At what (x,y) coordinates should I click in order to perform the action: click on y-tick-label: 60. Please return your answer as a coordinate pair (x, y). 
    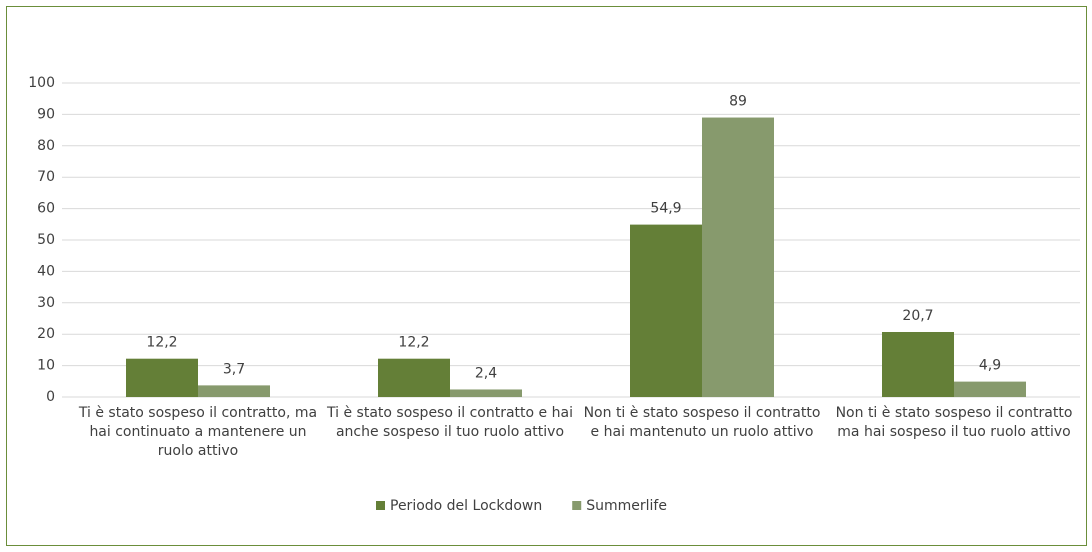
    Looking at the image, I should click on (46, 209).